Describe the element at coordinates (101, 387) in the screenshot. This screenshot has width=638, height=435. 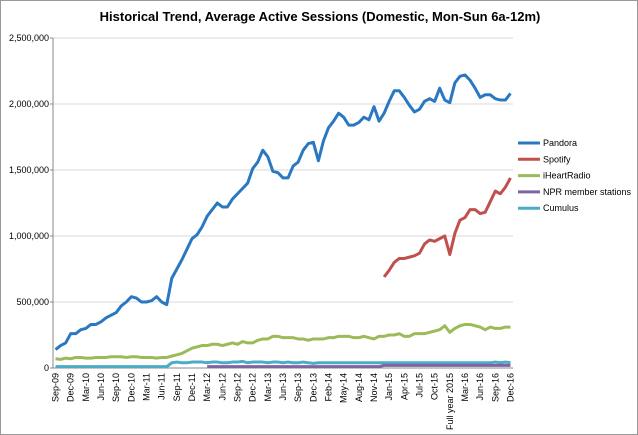
I see `x-tick-label: Jun-10` at that location.